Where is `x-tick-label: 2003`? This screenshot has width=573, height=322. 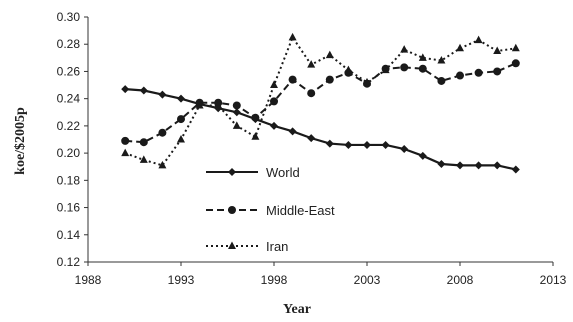
x-tick-label: 2003 is located at coordinates (367, 280).